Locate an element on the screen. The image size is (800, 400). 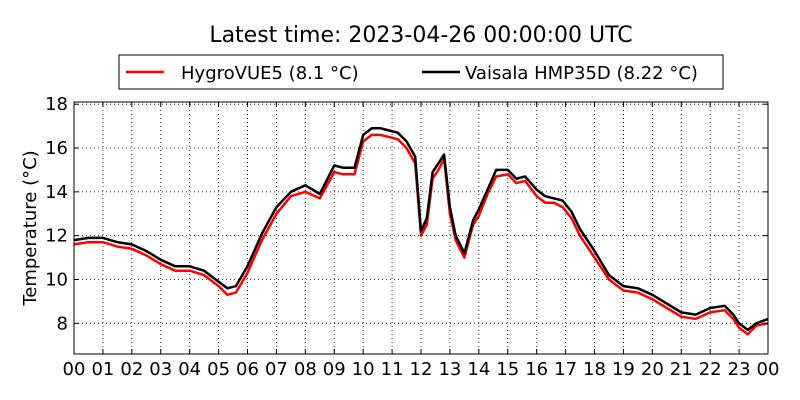
y-tick-label: 10 is located at coordinates (56, 279).